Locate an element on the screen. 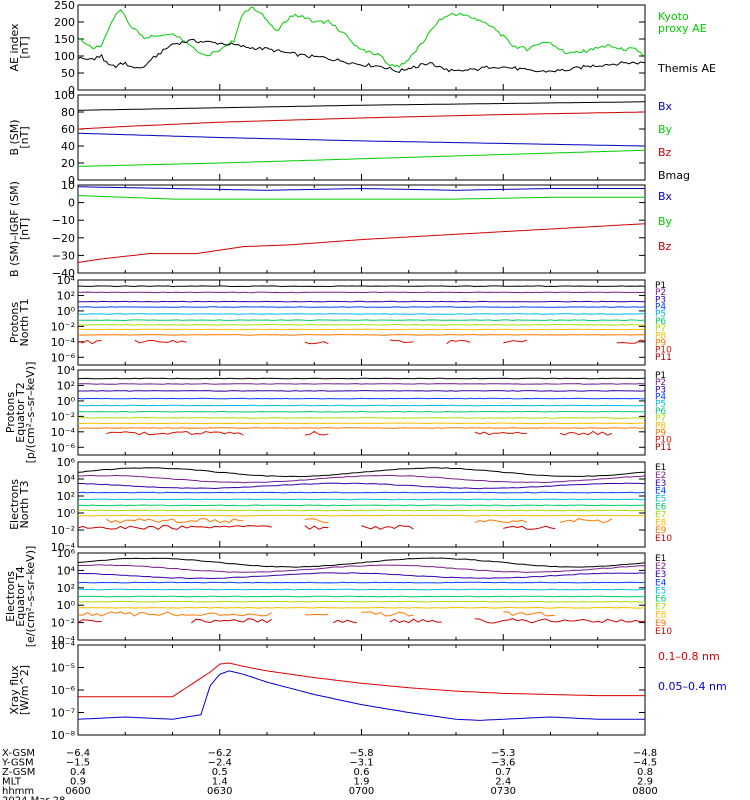  channel-line-p2 is located at coordinates (361, 292).